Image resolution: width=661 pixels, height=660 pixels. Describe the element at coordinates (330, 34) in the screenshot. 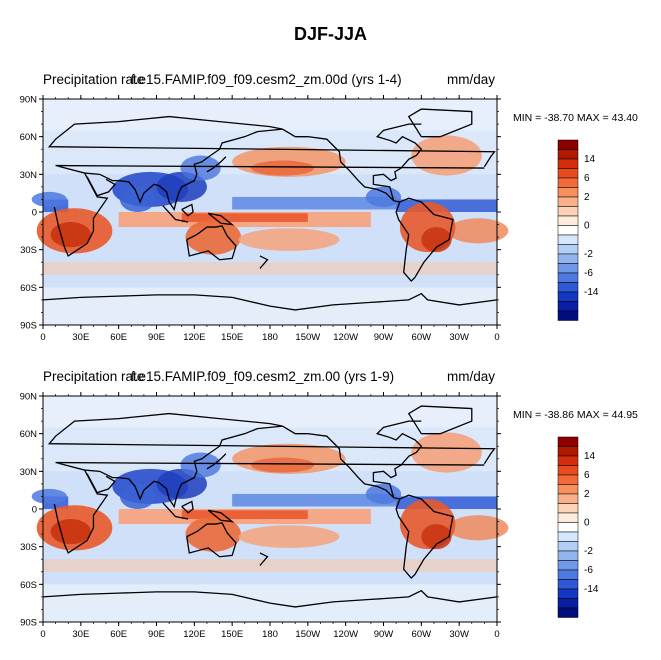

I see `figure-title: DJF-JJA` at that location.